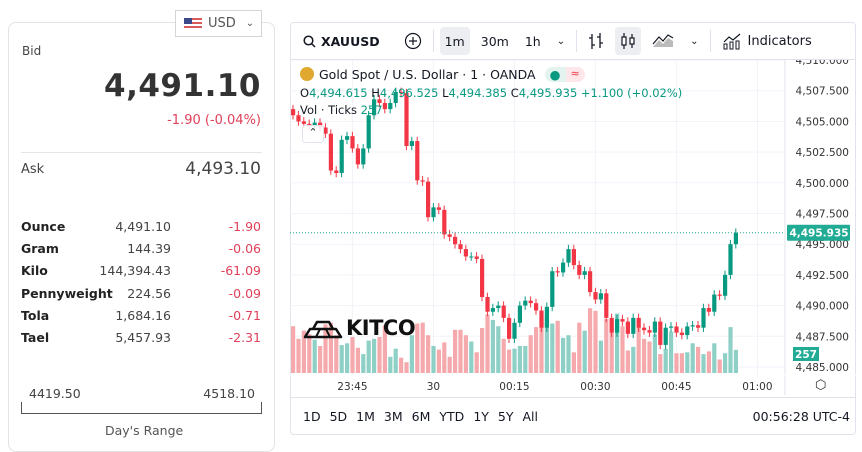  Describe the element at coordinates (421, 416) in the screenshot. I see `range-6m: 6M` at that location.